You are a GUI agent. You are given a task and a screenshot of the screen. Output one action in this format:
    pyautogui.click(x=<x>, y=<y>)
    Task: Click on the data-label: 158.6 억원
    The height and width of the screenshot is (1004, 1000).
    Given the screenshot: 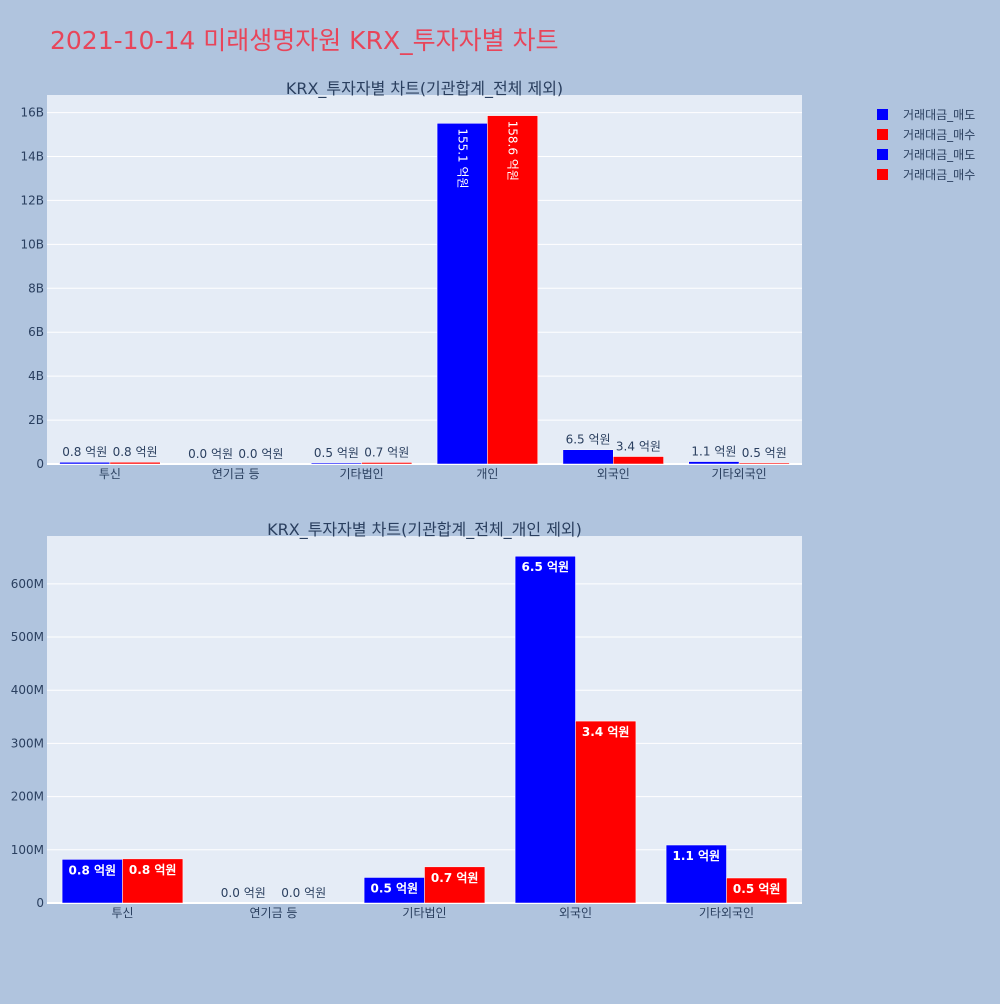 What is the action you would take?
    pyautogui.click(x=513, y=151)
    